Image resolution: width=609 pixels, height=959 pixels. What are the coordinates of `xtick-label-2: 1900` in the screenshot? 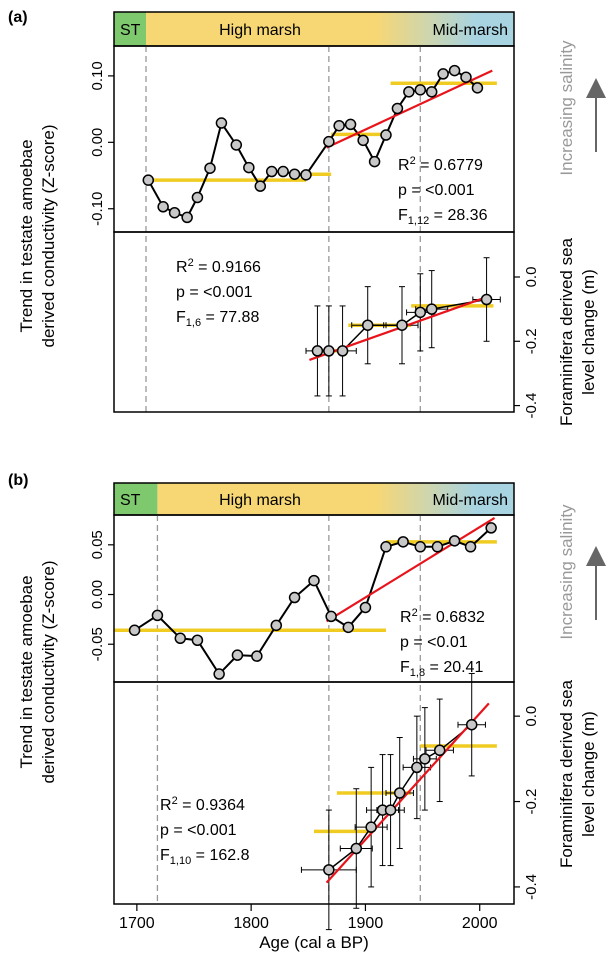 It's located at (366, 923).